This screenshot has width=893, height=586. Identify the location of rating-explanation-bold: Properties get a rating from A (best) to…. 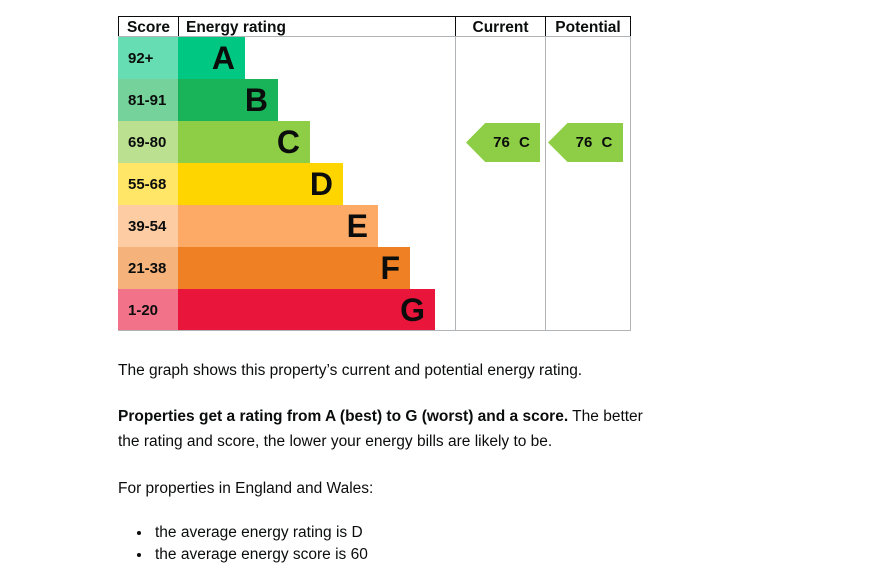
(343, 416).